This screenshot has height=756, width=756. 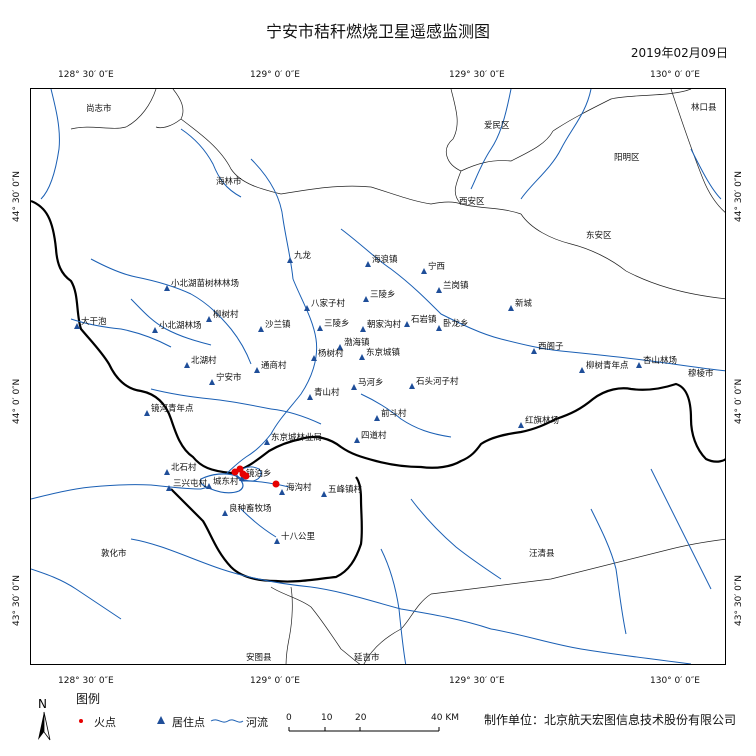 What do you see at coordinates (42, 704) in the screenshot?
I see `north-label: N` at bounding box center [42, 704].